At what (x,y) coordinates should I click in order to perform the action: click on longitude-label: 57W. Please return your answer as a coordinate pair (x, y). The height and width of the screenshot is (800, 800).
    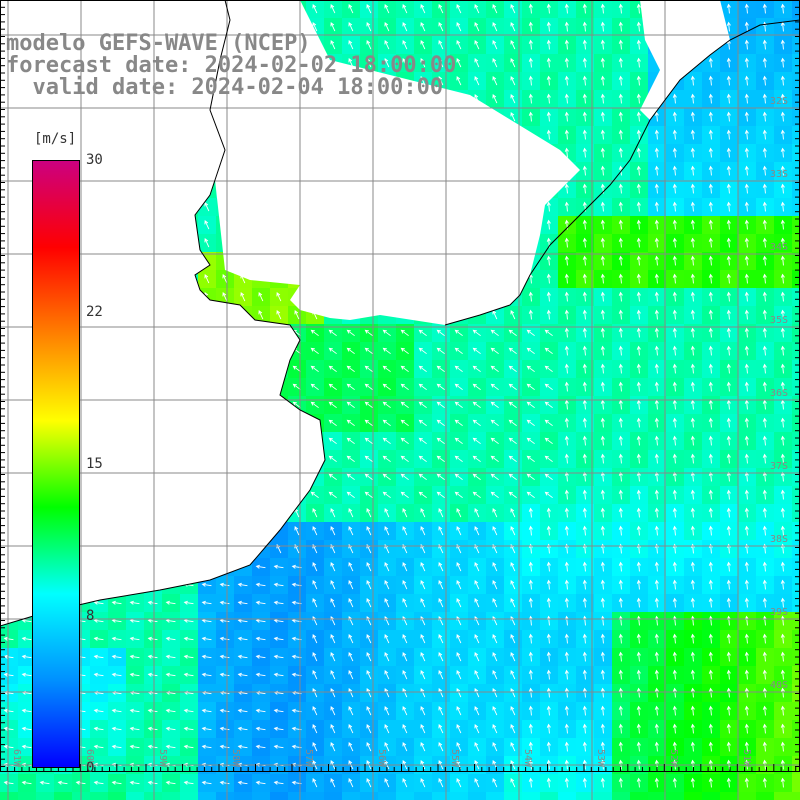
    Looking at the image, I should click on (308, 758).